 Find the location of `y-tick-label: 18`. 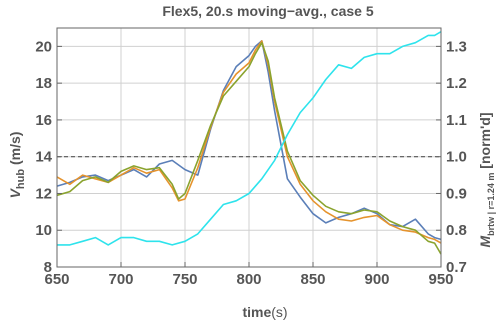

y-tick-label: 18 is located at coordinates (43, 83).